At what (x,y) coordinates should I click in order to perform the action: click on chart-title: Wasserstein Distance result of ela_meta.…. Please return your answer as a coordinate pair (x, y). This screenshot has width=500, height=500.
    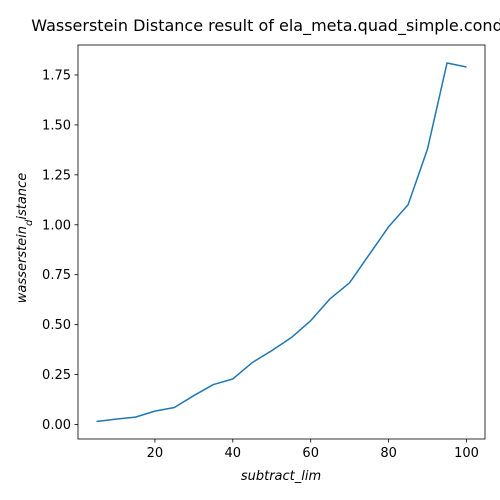
    Looking at the image, I should click on (265, 26).